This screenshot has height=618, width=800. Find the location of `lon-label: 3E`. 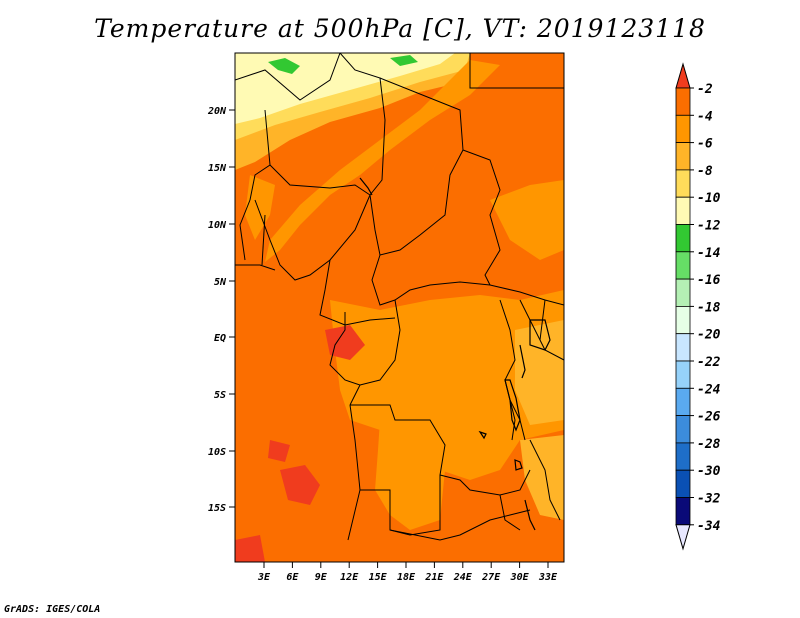

lon-label: 3E is located at coordinates (264, 577).